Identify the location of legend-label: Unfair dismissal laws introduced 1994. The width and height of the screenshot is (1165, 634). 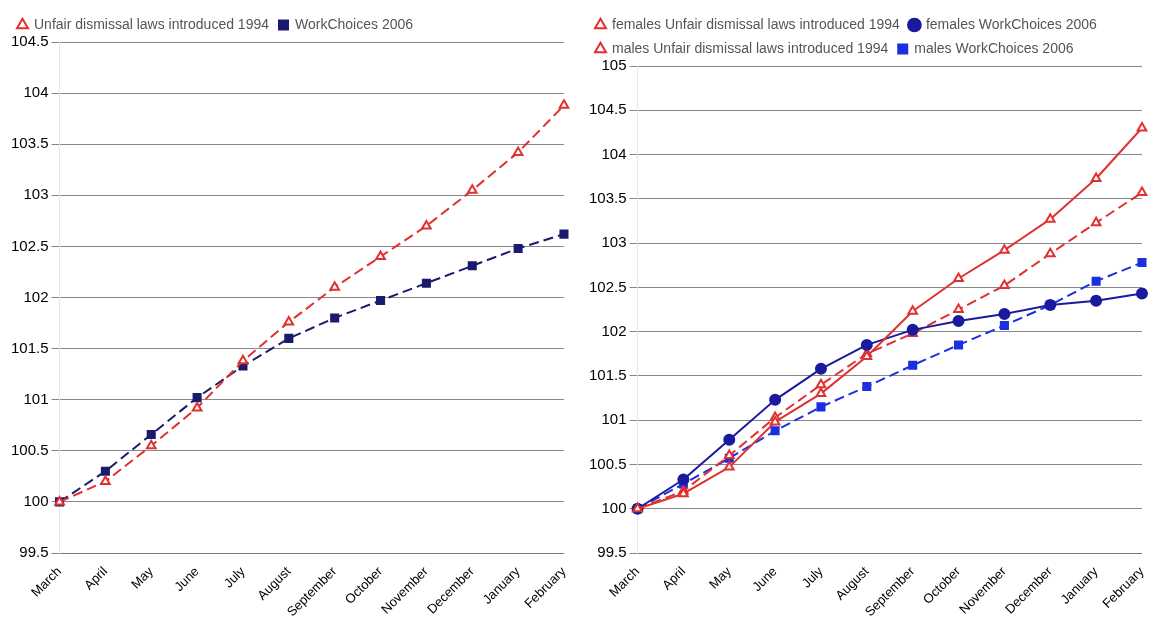
(152, 23).